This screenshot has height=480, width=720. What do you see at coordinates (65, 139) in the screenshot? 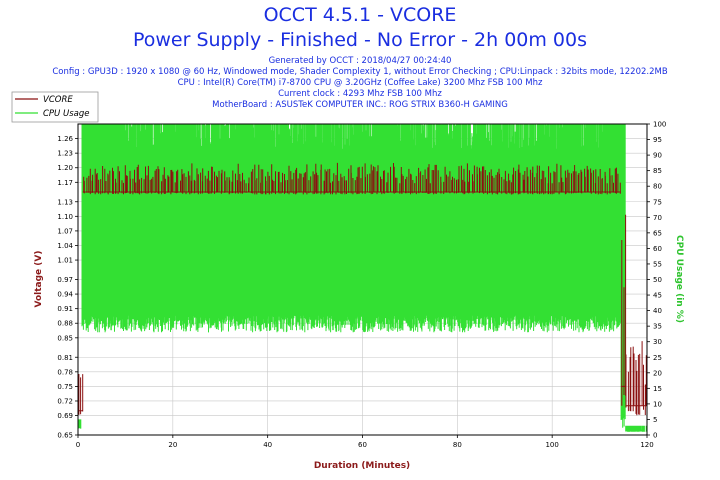
I see `y-left-tick-label: 1.26` at bounding box center [65, 139].